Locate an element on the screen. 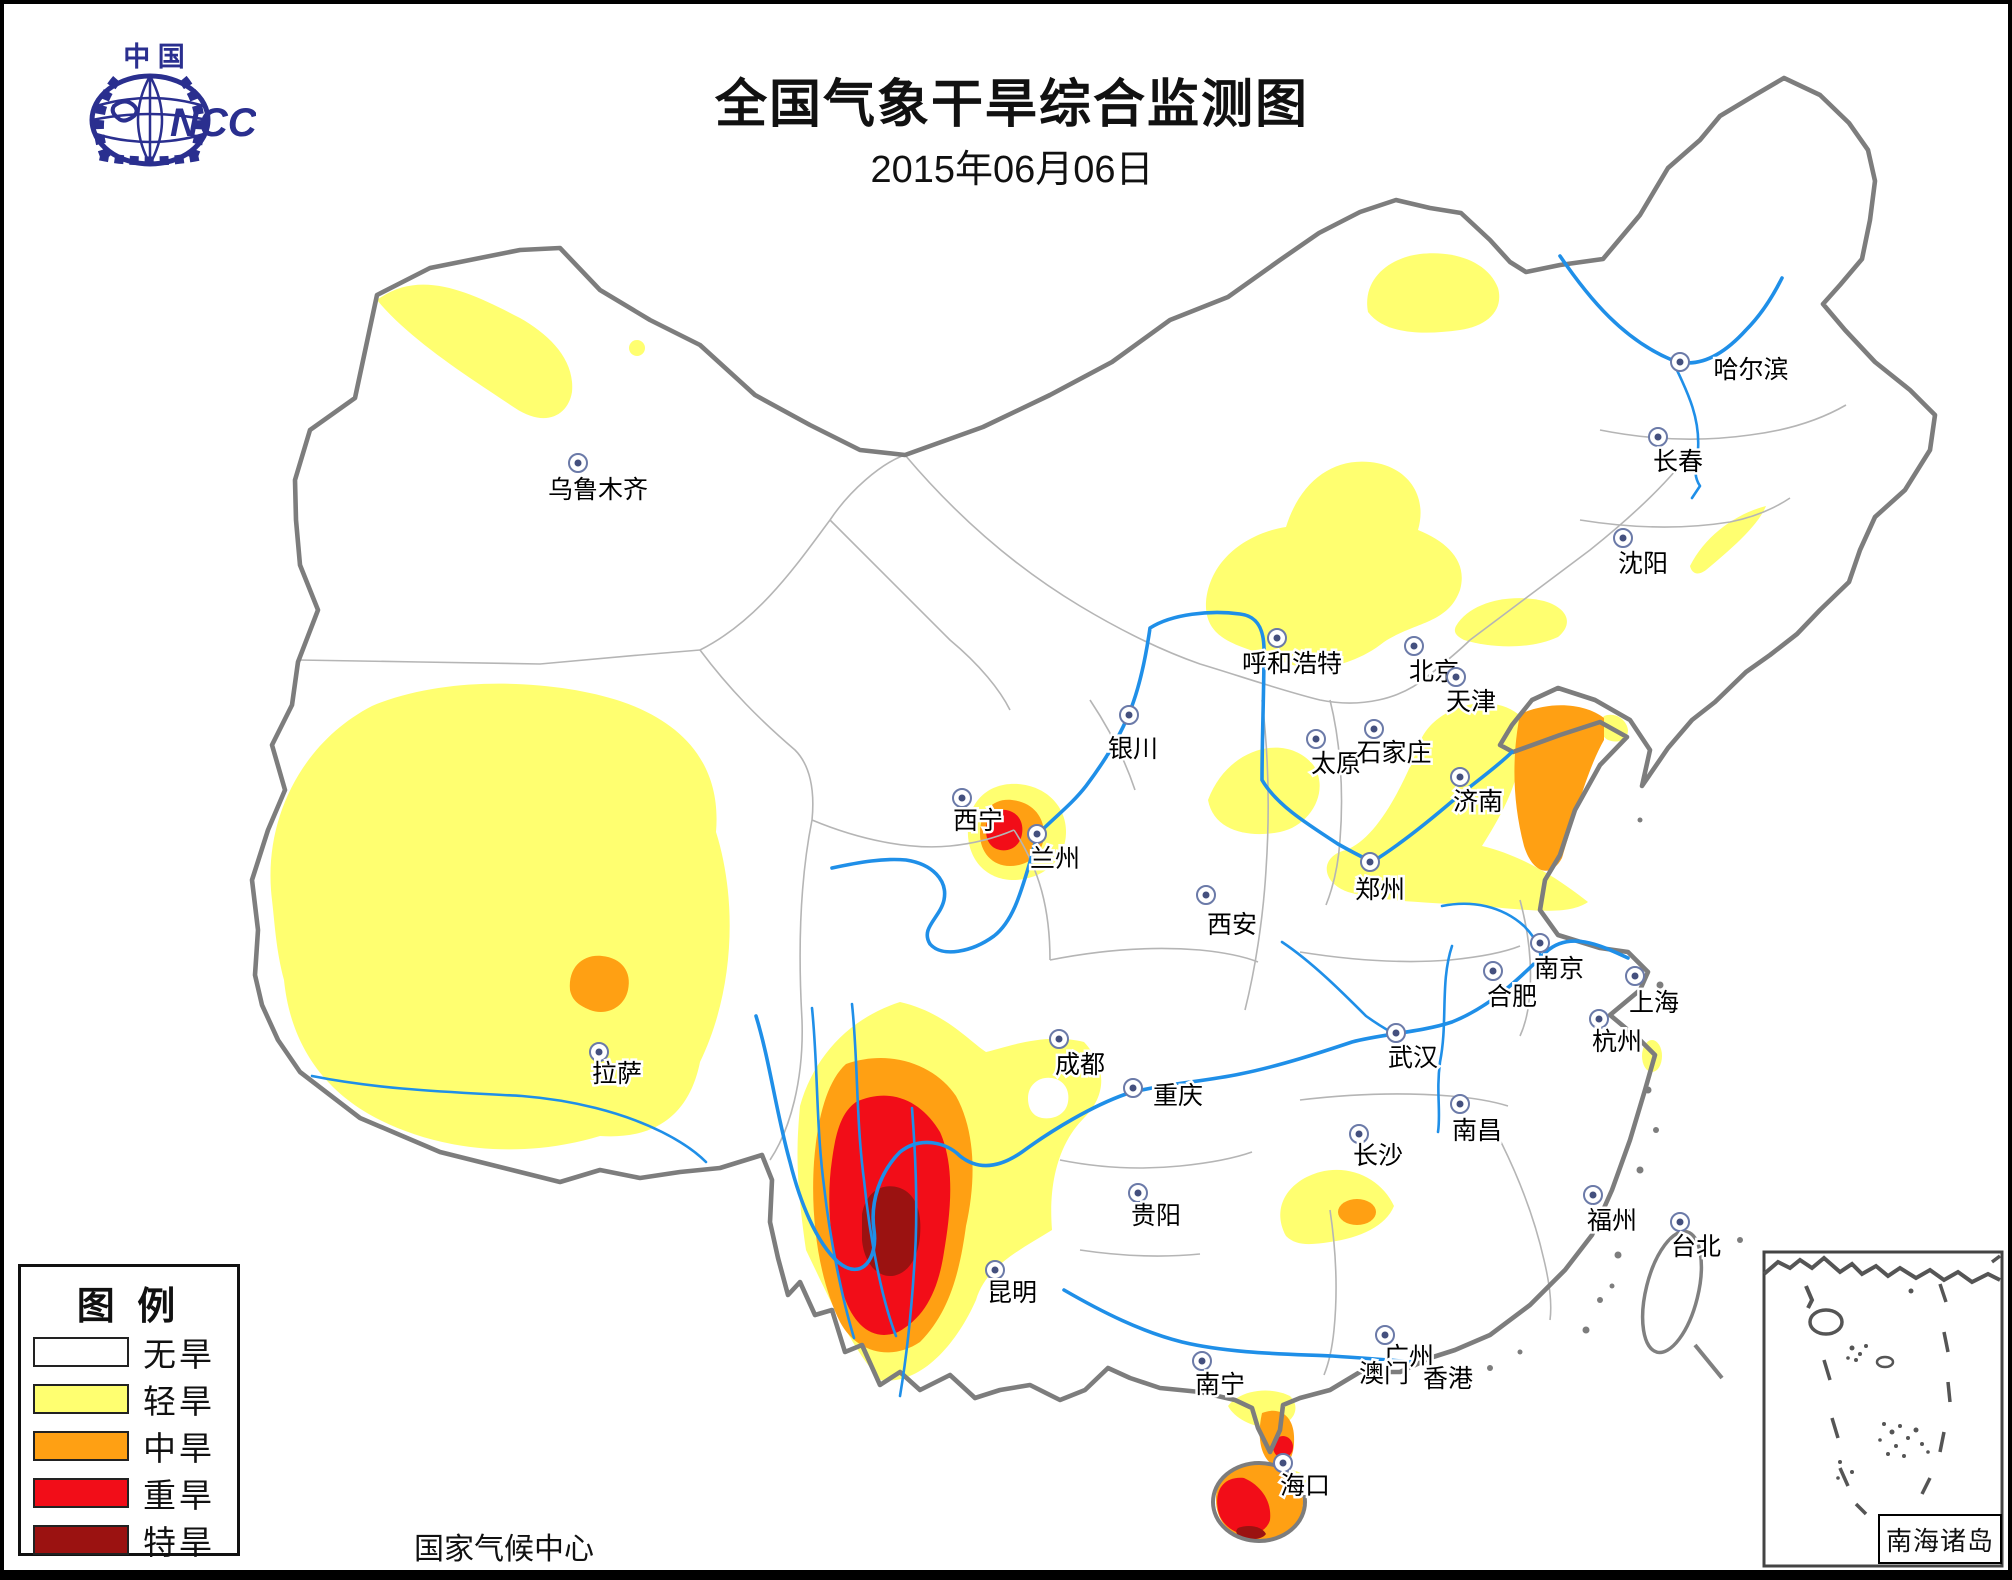 The height and width of the screenshot is (1580, 2012). city-label: 呼和浩特 is located at coordinates (1292, 664).